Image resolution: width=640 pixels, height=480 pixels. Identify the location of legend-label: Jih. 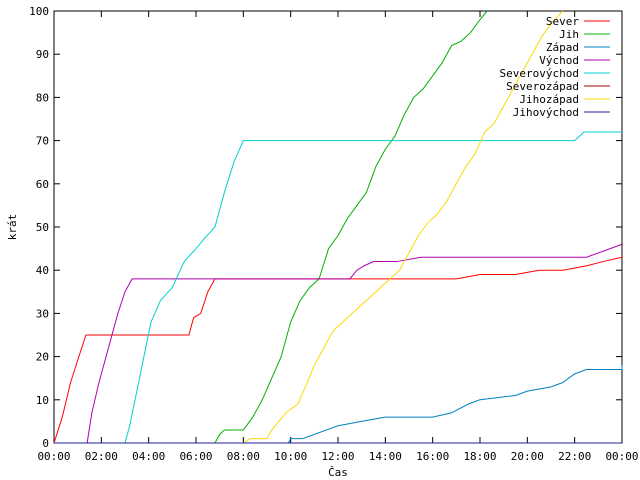
(569, 34).